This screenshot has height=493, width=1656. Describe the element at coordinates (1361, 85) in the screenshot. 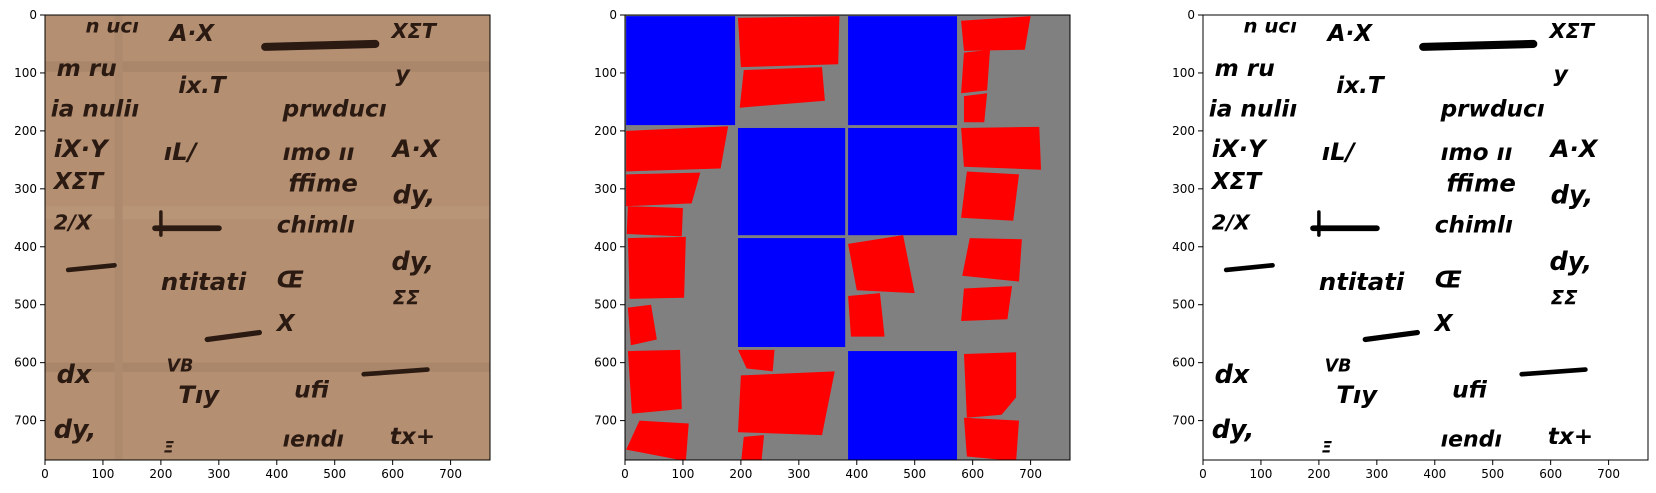

I see `handwriting-fragment: ix.T` at that location.